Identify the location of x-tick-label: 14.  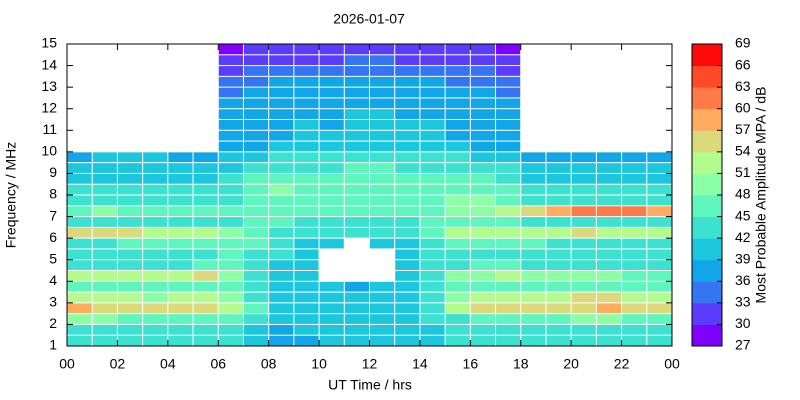
(420, 364).